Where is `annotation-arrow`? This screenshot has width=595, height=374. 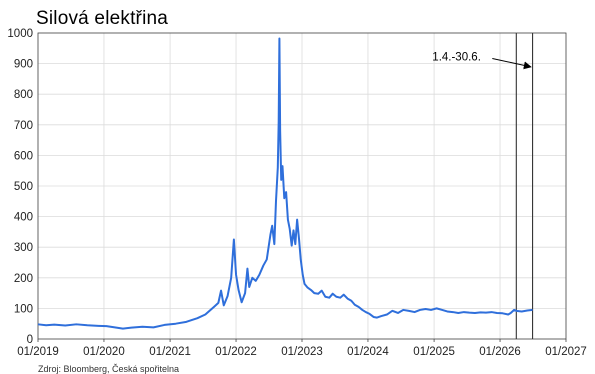 annotation-arrow is located at coordinates (512, 63).